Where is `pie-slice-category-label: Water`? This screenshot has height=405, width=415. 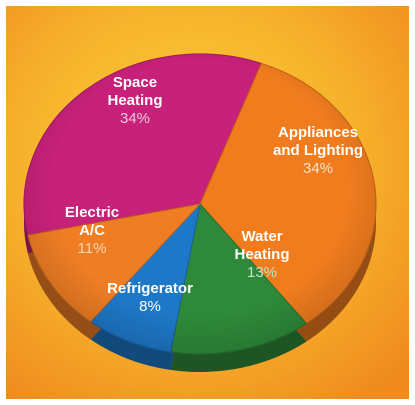 pie-slice-category-label: Water is located at coordinates (261, 236).